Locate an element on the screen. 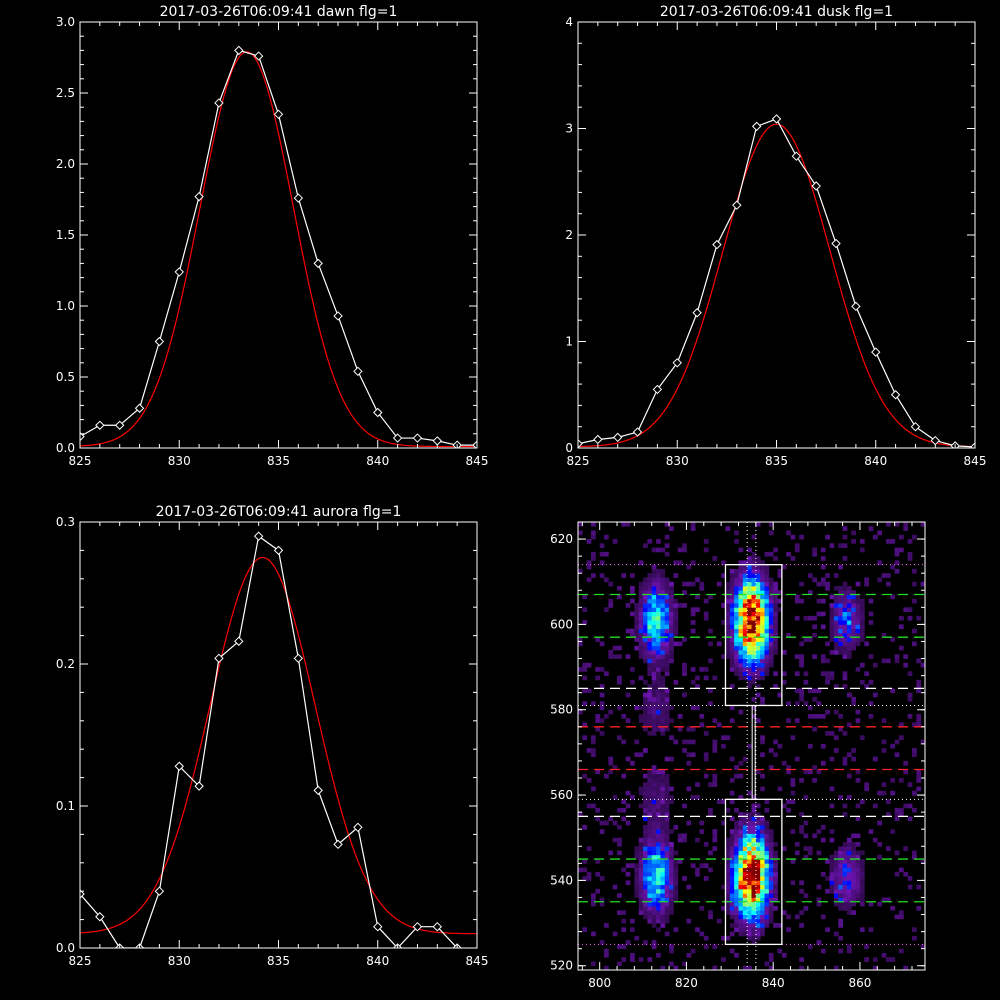 The image size is (1000, 1000). y-tick-label: 0 is located at coordinates (569, 448).